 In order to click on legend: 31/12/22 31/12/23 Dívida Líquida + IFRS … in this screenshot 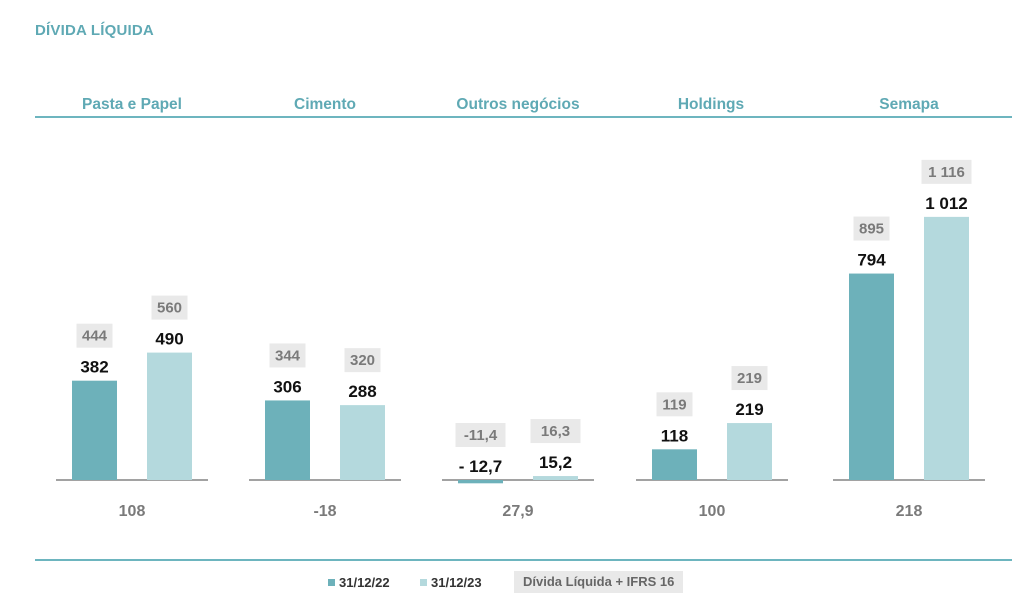, I will do `click(512, 583)`.